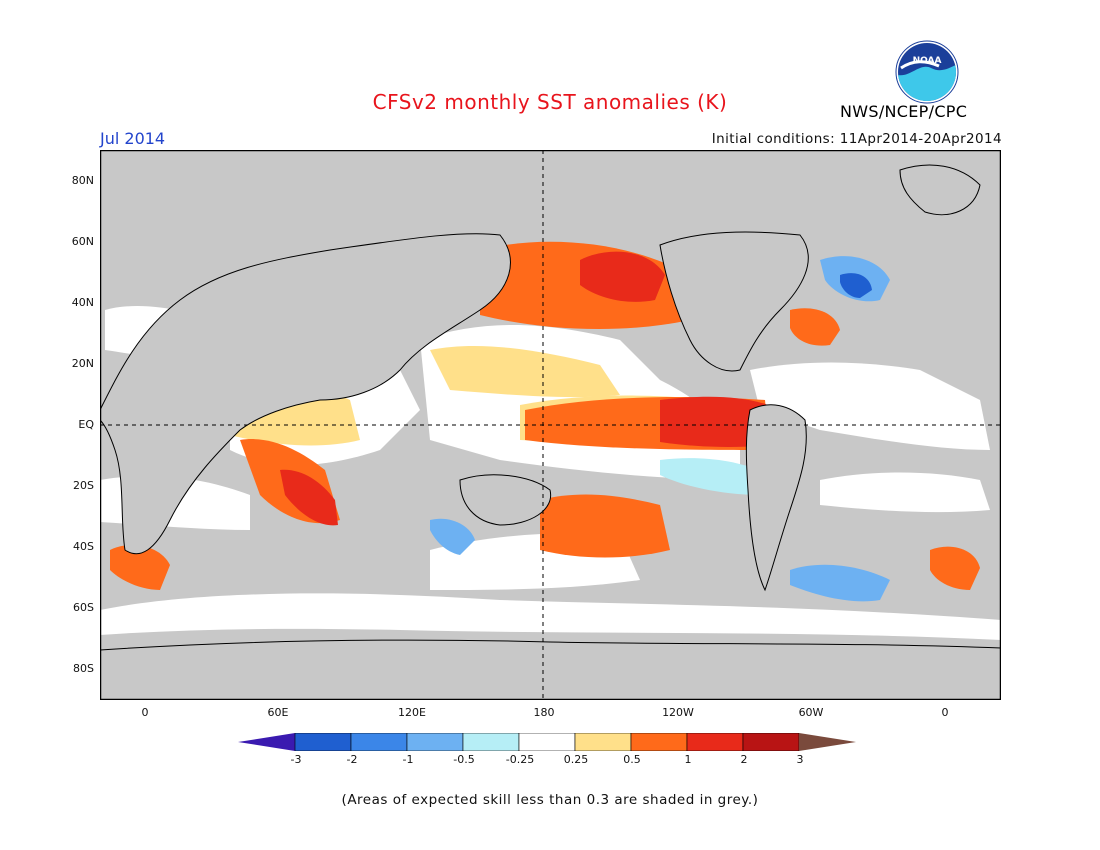  I want to click on initial-conditions-label: Initial conditions: 11Apr2014-20Apr2014, so click(856, 139).